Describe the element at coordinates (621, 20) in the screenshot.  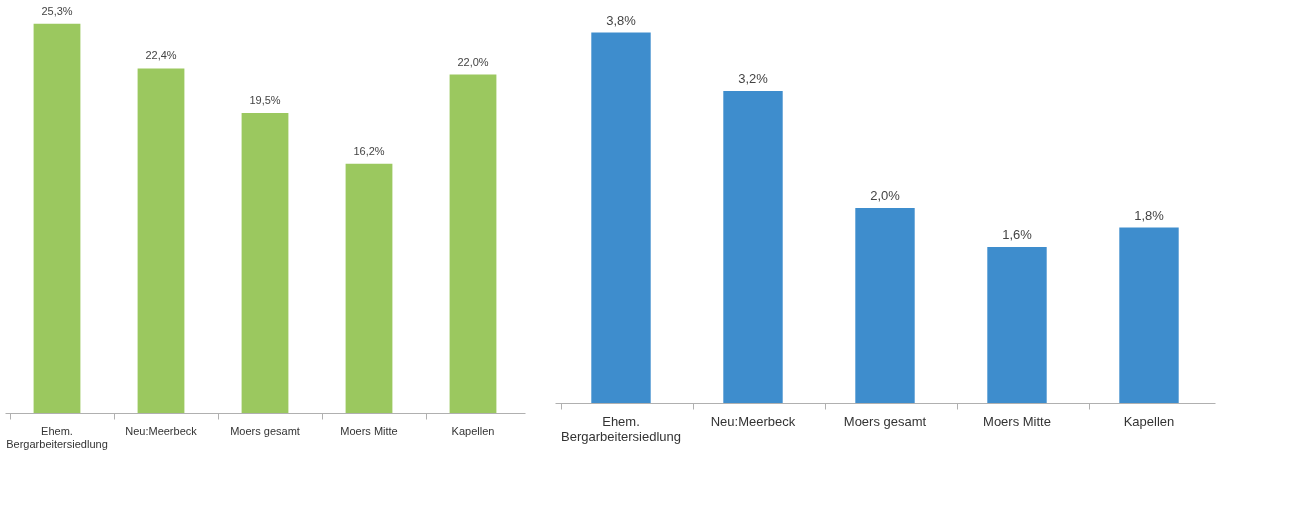
I see `data-label: 3,8%` at that location.